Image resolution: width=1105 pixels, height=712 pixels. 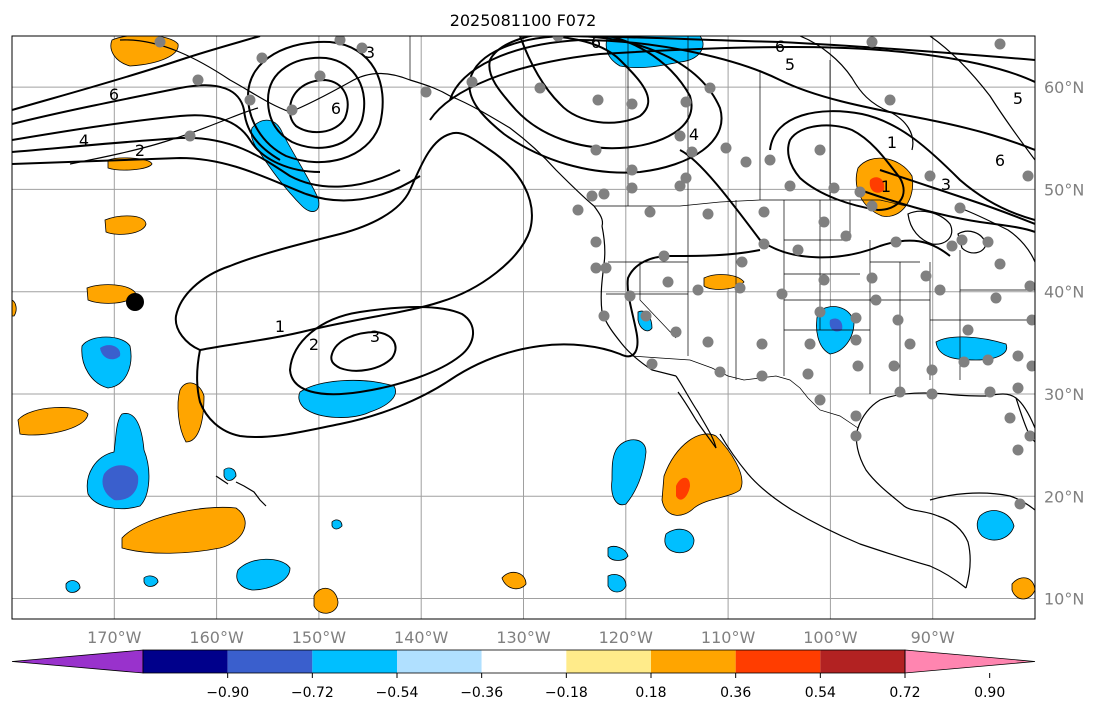 What do you see at coordinates (135, 302) in the screenshot?
I see `buoy-marker` at bounding box center [135, 302].